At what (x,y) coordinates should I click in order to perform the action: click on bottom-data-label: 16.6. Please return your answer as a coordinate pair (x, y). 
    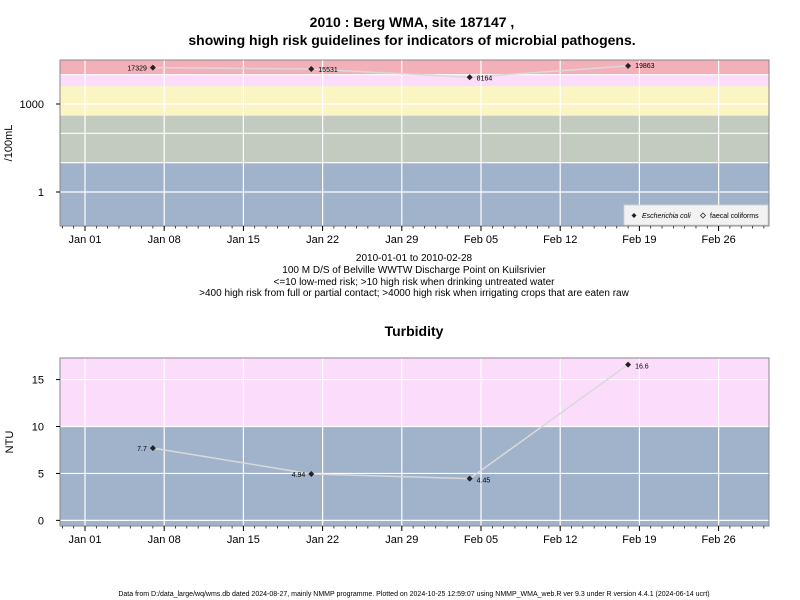
    Looking at the image, I should click on (642, 367).